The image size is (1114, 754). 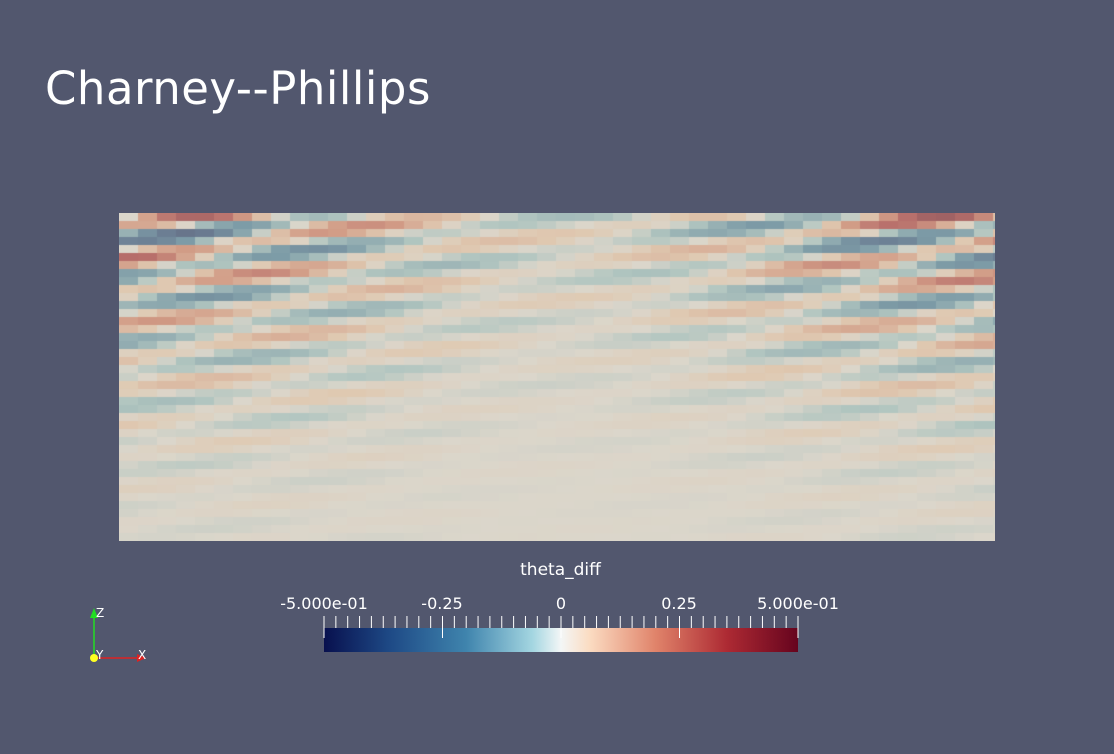 What do you see at coordinates (238, 88) in the screenshot?
I see `plot-title: Charney--Phillips` at bounding box center [238, 88].